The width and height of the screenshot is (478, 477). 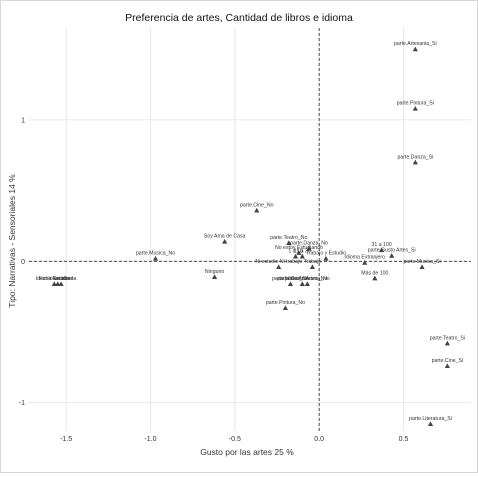 I want to click on data-point-label: 11 a 30, so click(x=302, y=251).